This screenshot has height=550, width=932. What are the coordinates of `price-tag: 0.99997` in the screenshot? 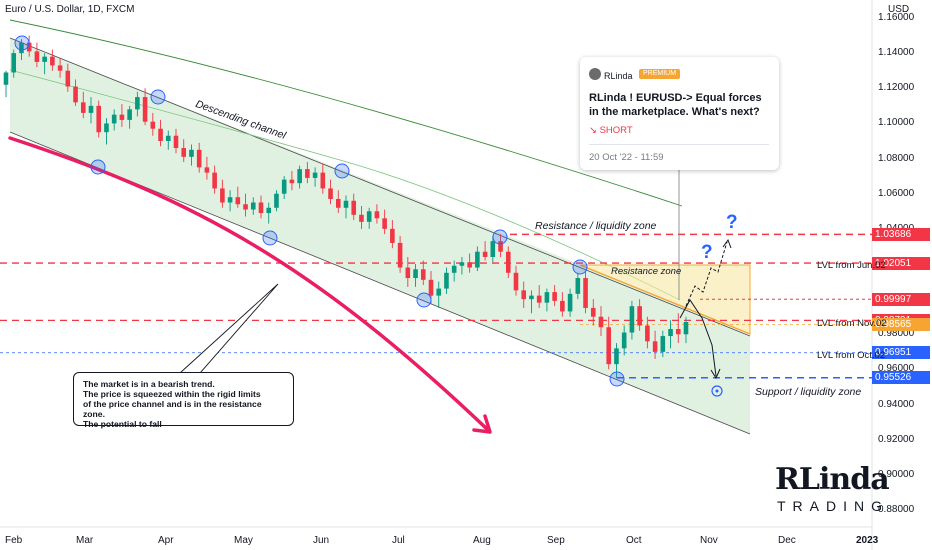 It's located at (901, 299).